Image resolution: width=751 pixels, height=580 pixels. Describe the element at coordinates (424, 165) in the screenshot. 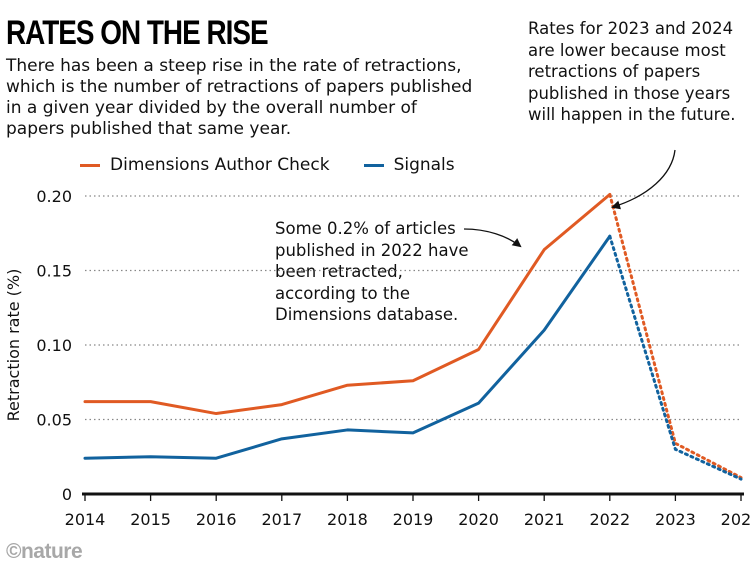

I see `legend-label-signals: Signals` at that location.